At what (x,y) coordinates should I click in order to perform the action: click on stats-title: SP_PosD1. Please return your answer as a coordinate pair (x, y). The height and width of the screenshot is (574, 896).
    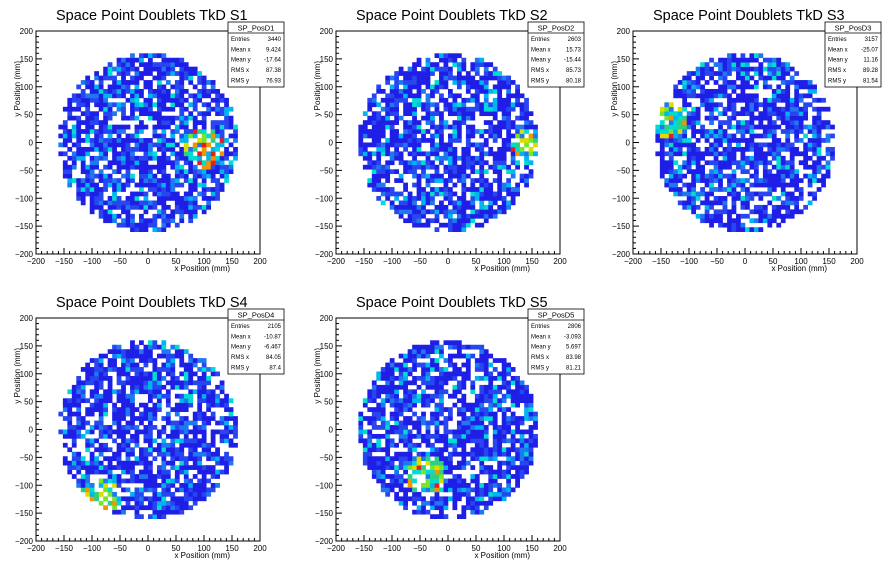
    Looking at the image, I should click on (256, 28).